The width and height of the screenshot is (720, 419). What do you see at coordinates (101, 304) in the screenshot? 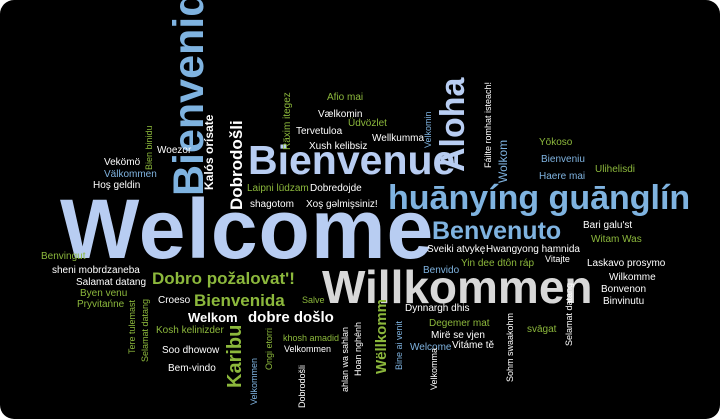
I see `word-pryvitanne: Pryvitańne` at bounding box center [101, 304].